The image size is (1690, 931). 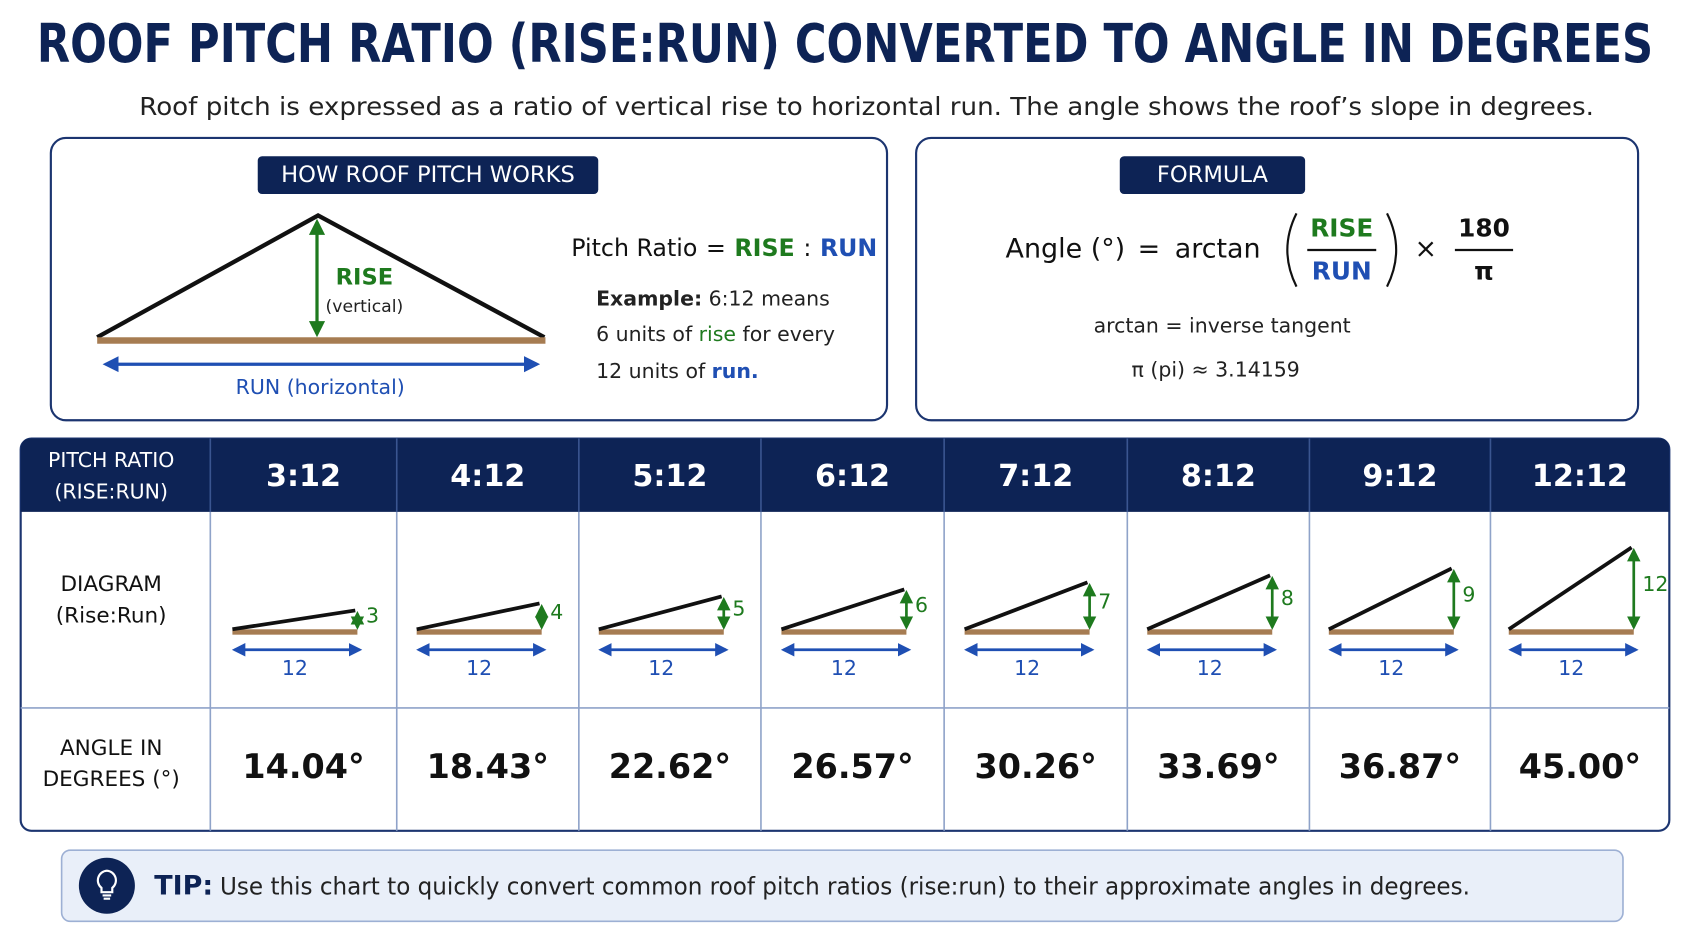 What do you see at coordinates (556, 612) in the screenshot?
I see `rise-label: 4` at bounding box center [556, 612].